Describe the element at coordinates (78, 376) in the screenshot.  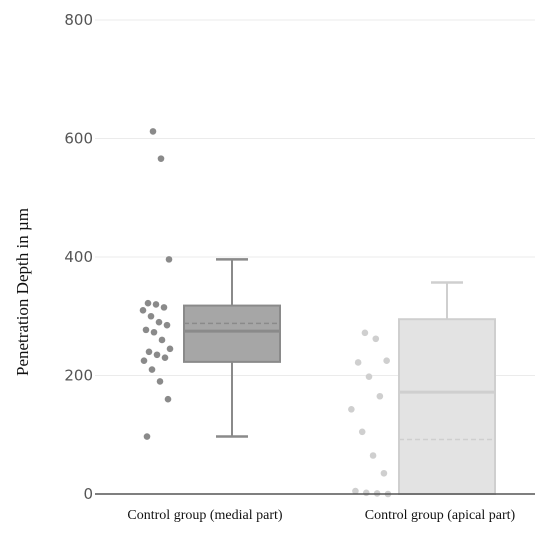
I see `y-tick-label-200: 200` at that location.